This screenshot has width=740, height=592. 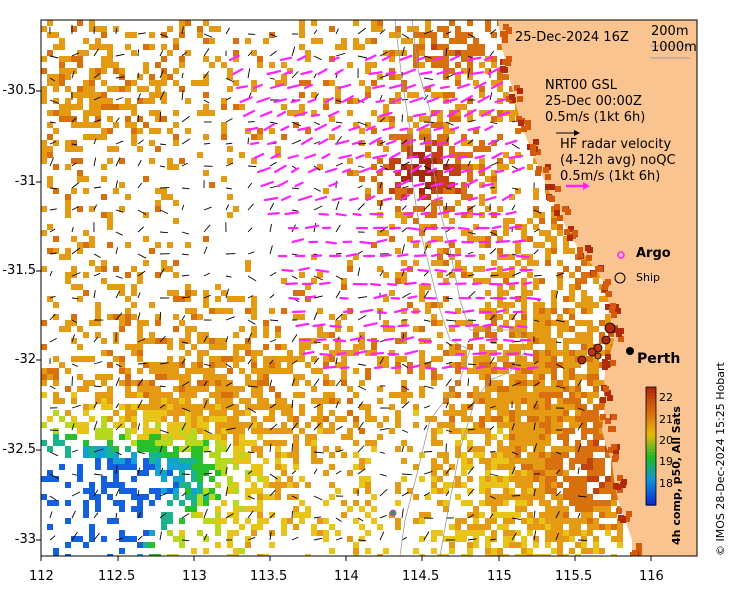 I want to click on hf-label-line2: (4-12h avg) noQC, so click(x=618, y=160).